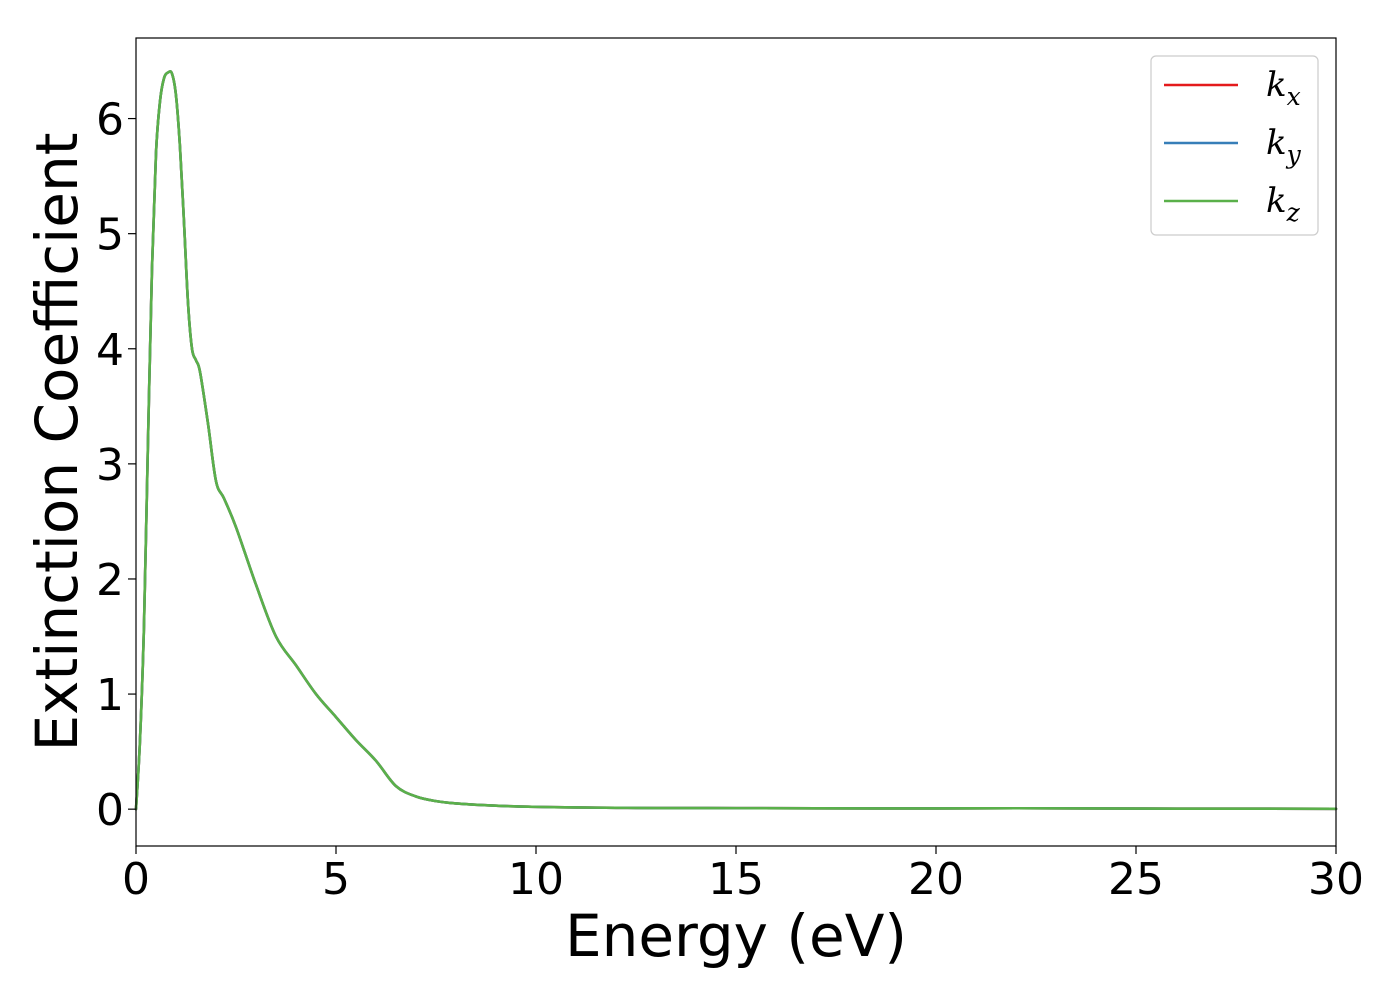 The image size is (1400, 1000). I want to click on legend-label-z: kz, so click(1283, 204).